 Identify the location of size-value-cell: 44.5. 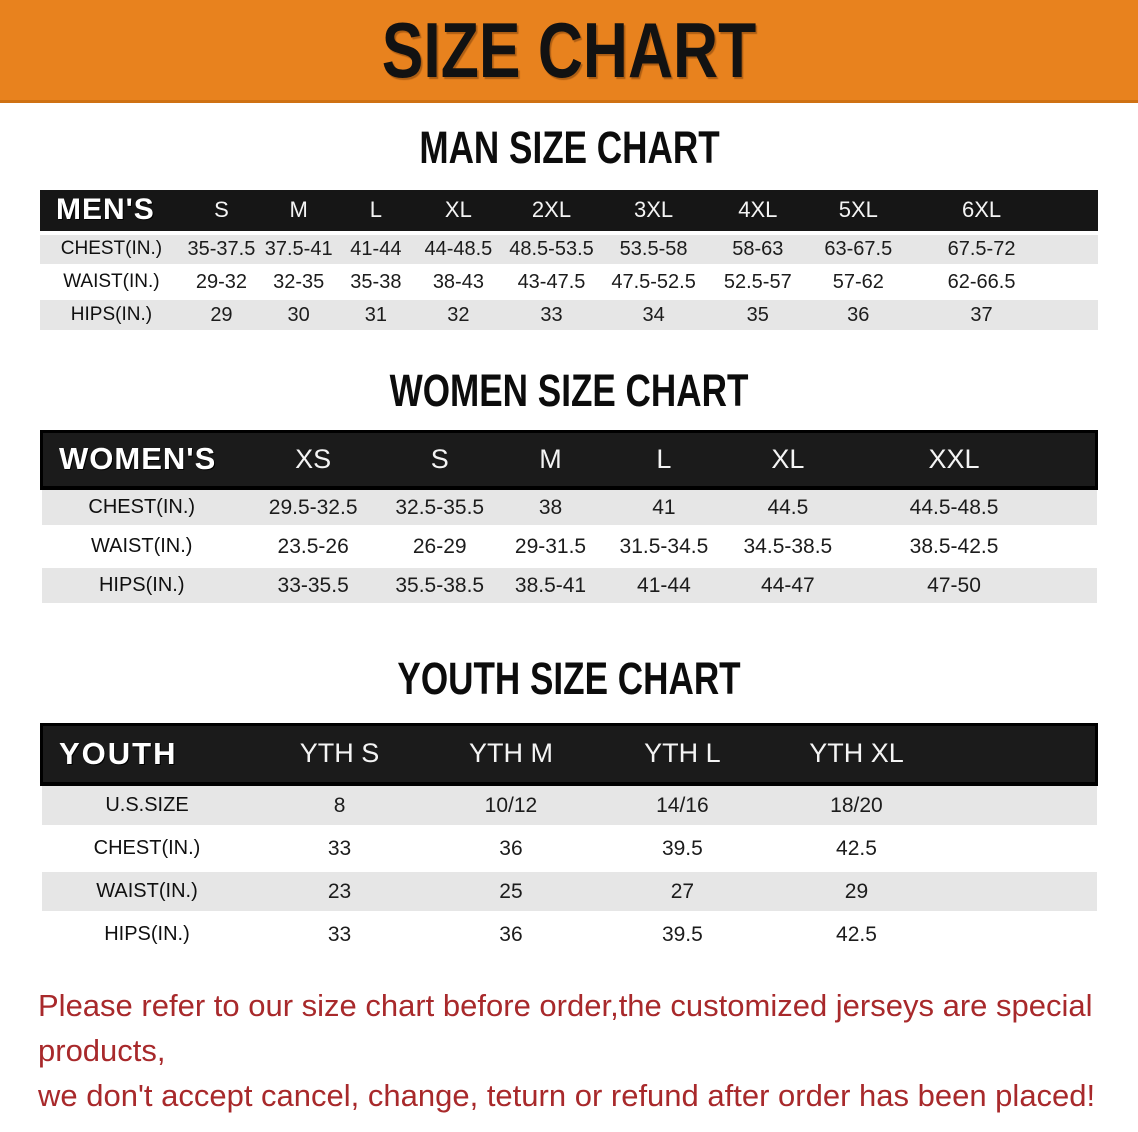
(787, 507).